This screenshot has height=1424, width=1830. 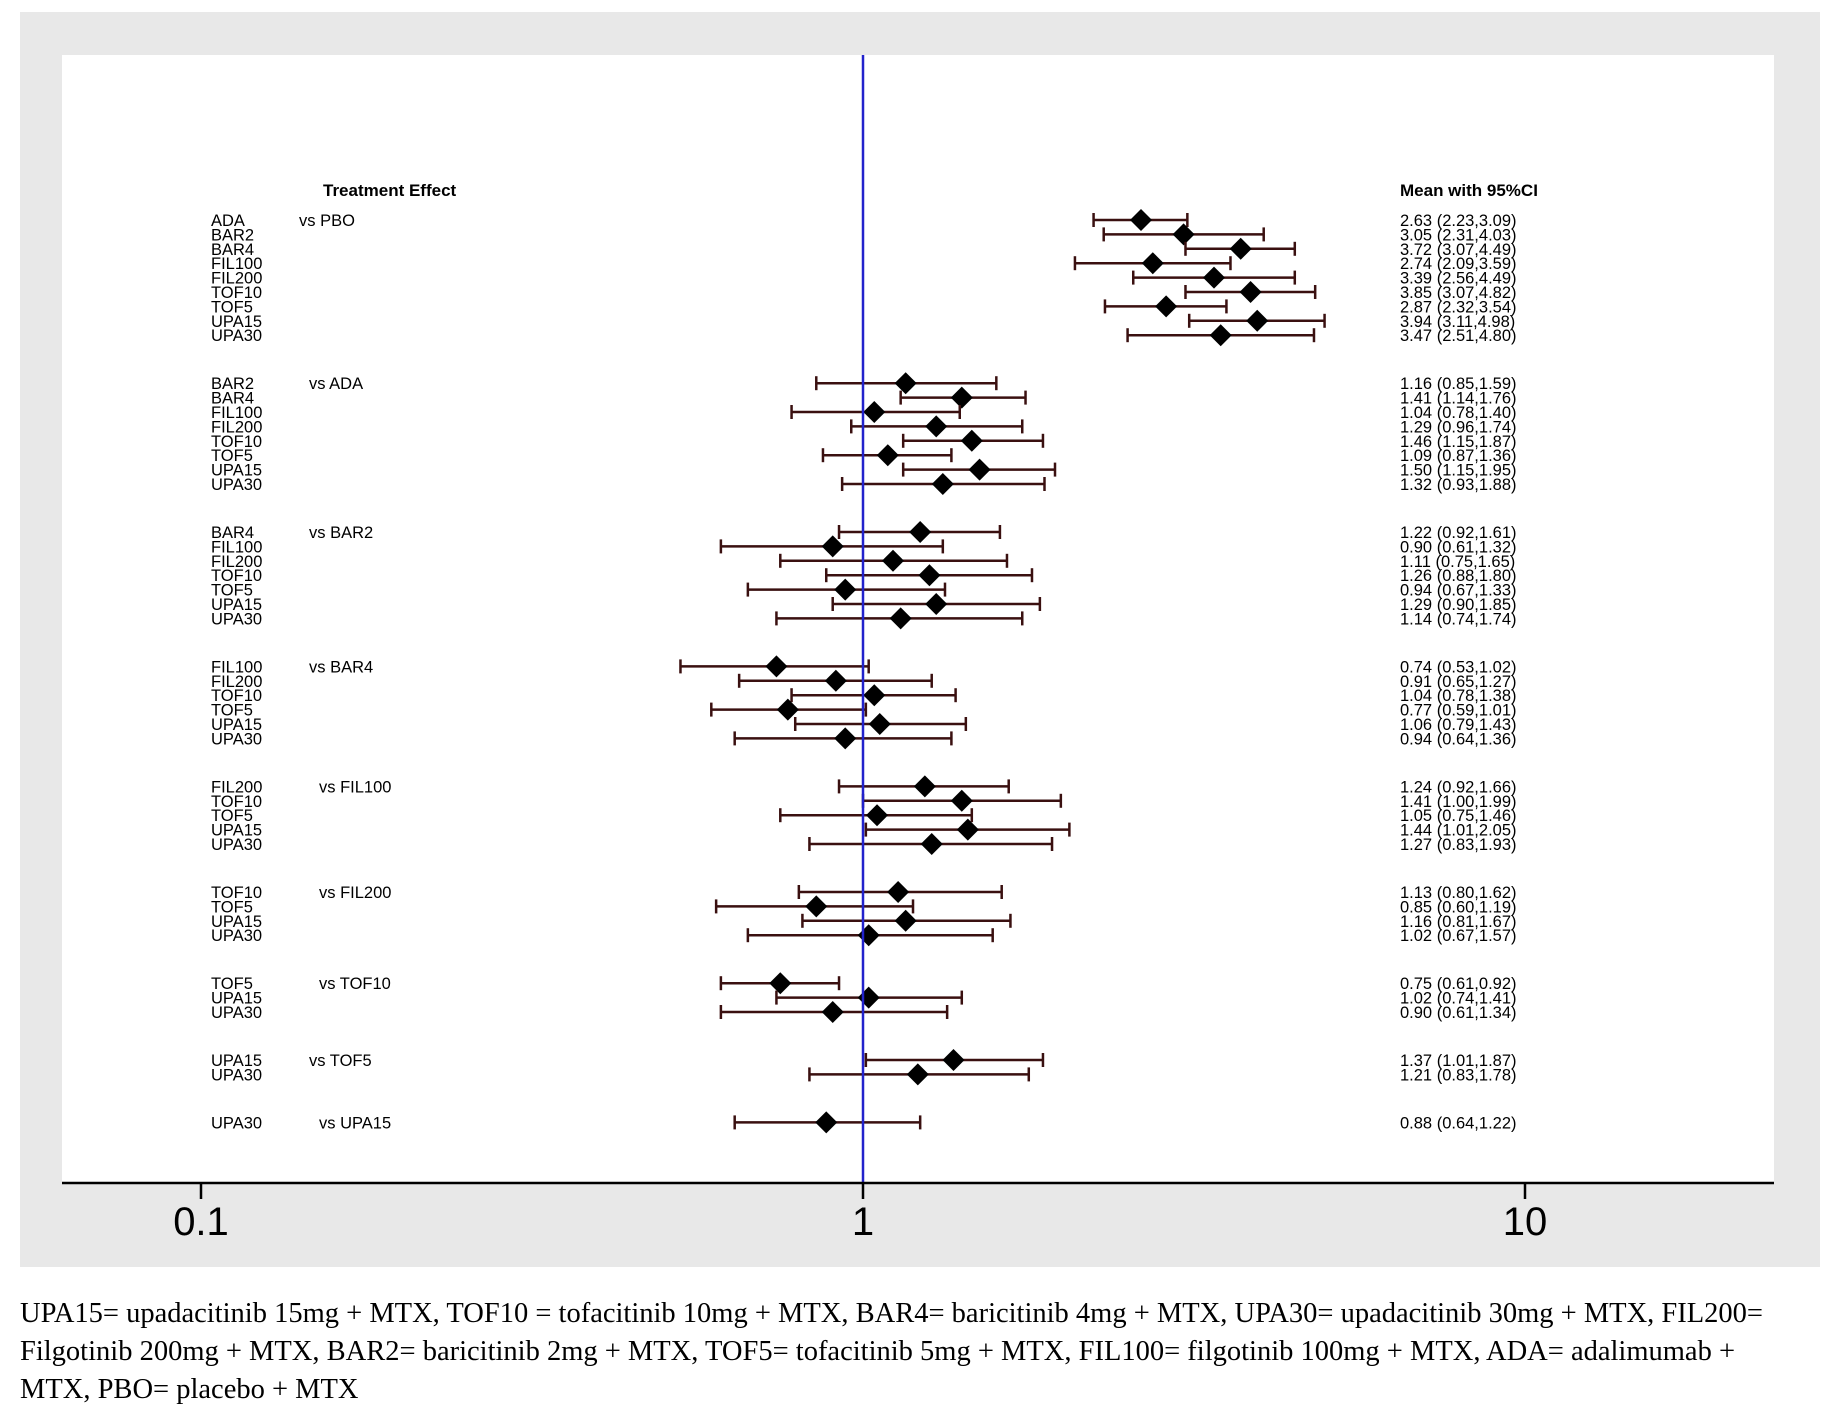 What do you see at coordinates (864, 1060) in the screenshot?
I see `forest-row: UPA15 1.37 (1.01,1.87)` at bounding box center [864, 1060].